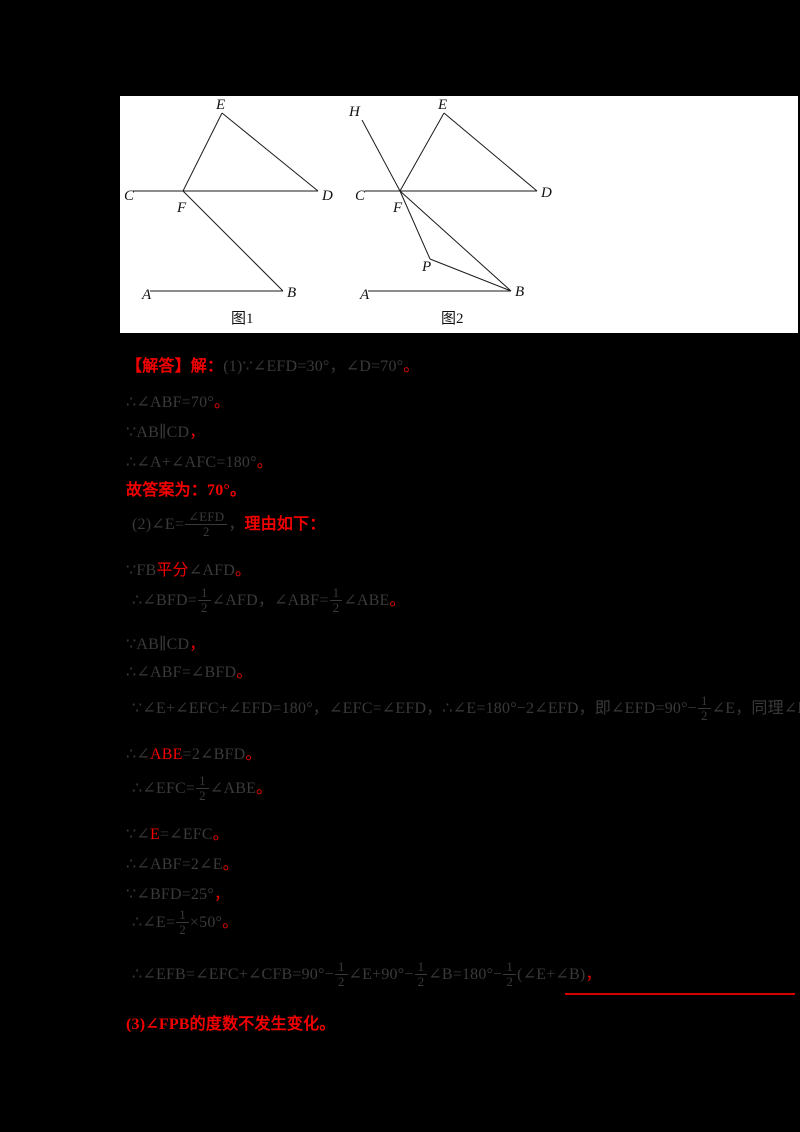  I want to click on solution-line-2: ∴∠ABF=70°。, so click(178, 400).